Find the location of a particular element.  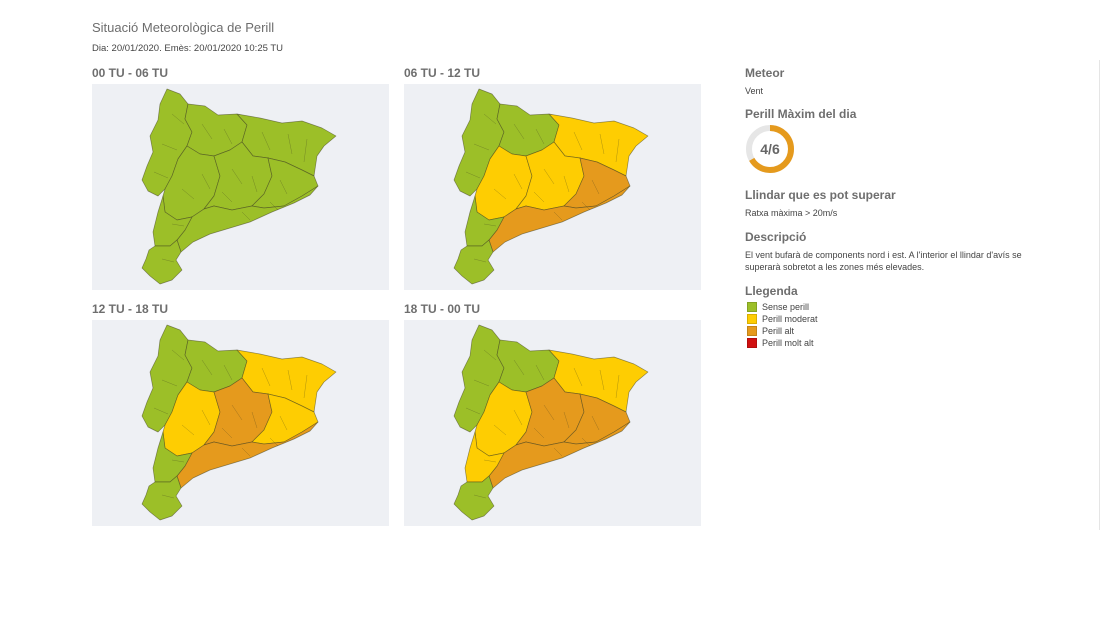

page-title: Situació Meteorològica de Perill is located at coordinates (183, 27).